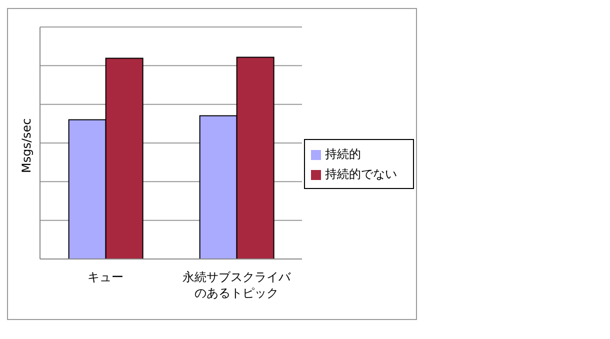 The width and height of the screenshot is (610, 339). Describe the element at coordinates (106, 277) in the screenshot. I see `x-tick-label: キュー` at that location.